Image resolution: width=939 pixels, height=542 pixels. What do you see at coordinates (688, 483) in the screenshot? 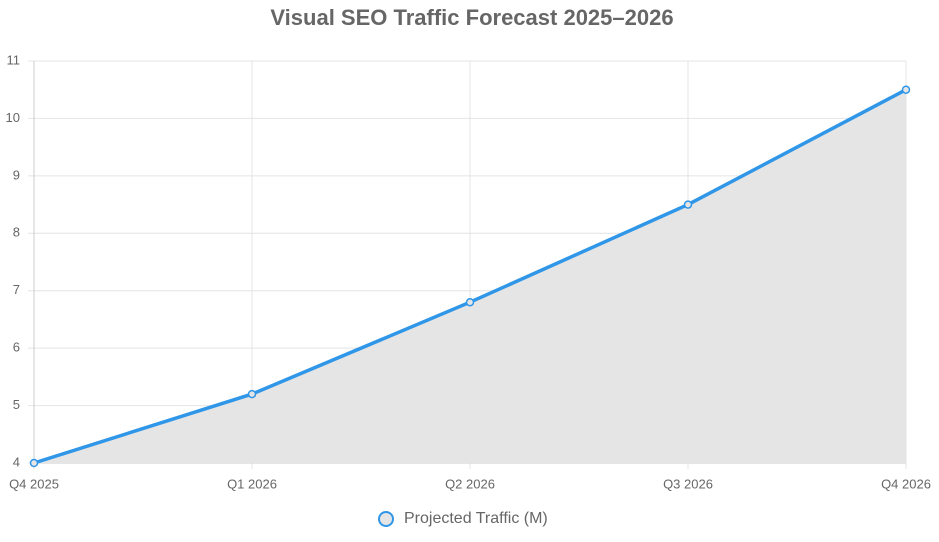
I see `x-tick-label: Q3 2026` at bounding box center [688, 483].